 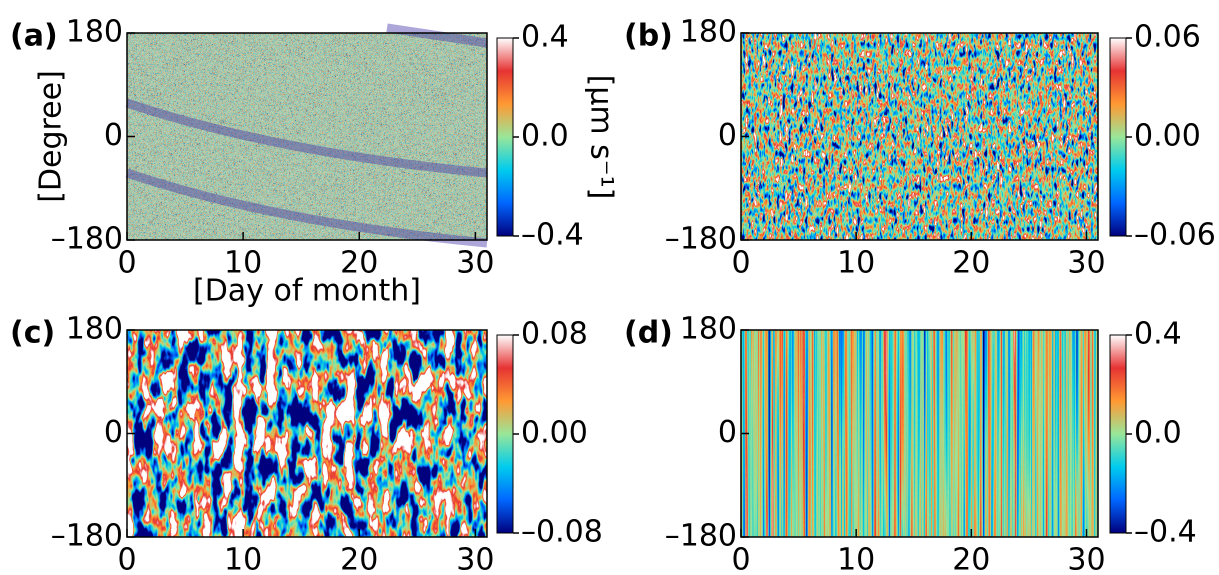 I want to click on colorbar-tick-label: 0.08, so click(x=554, y=334).